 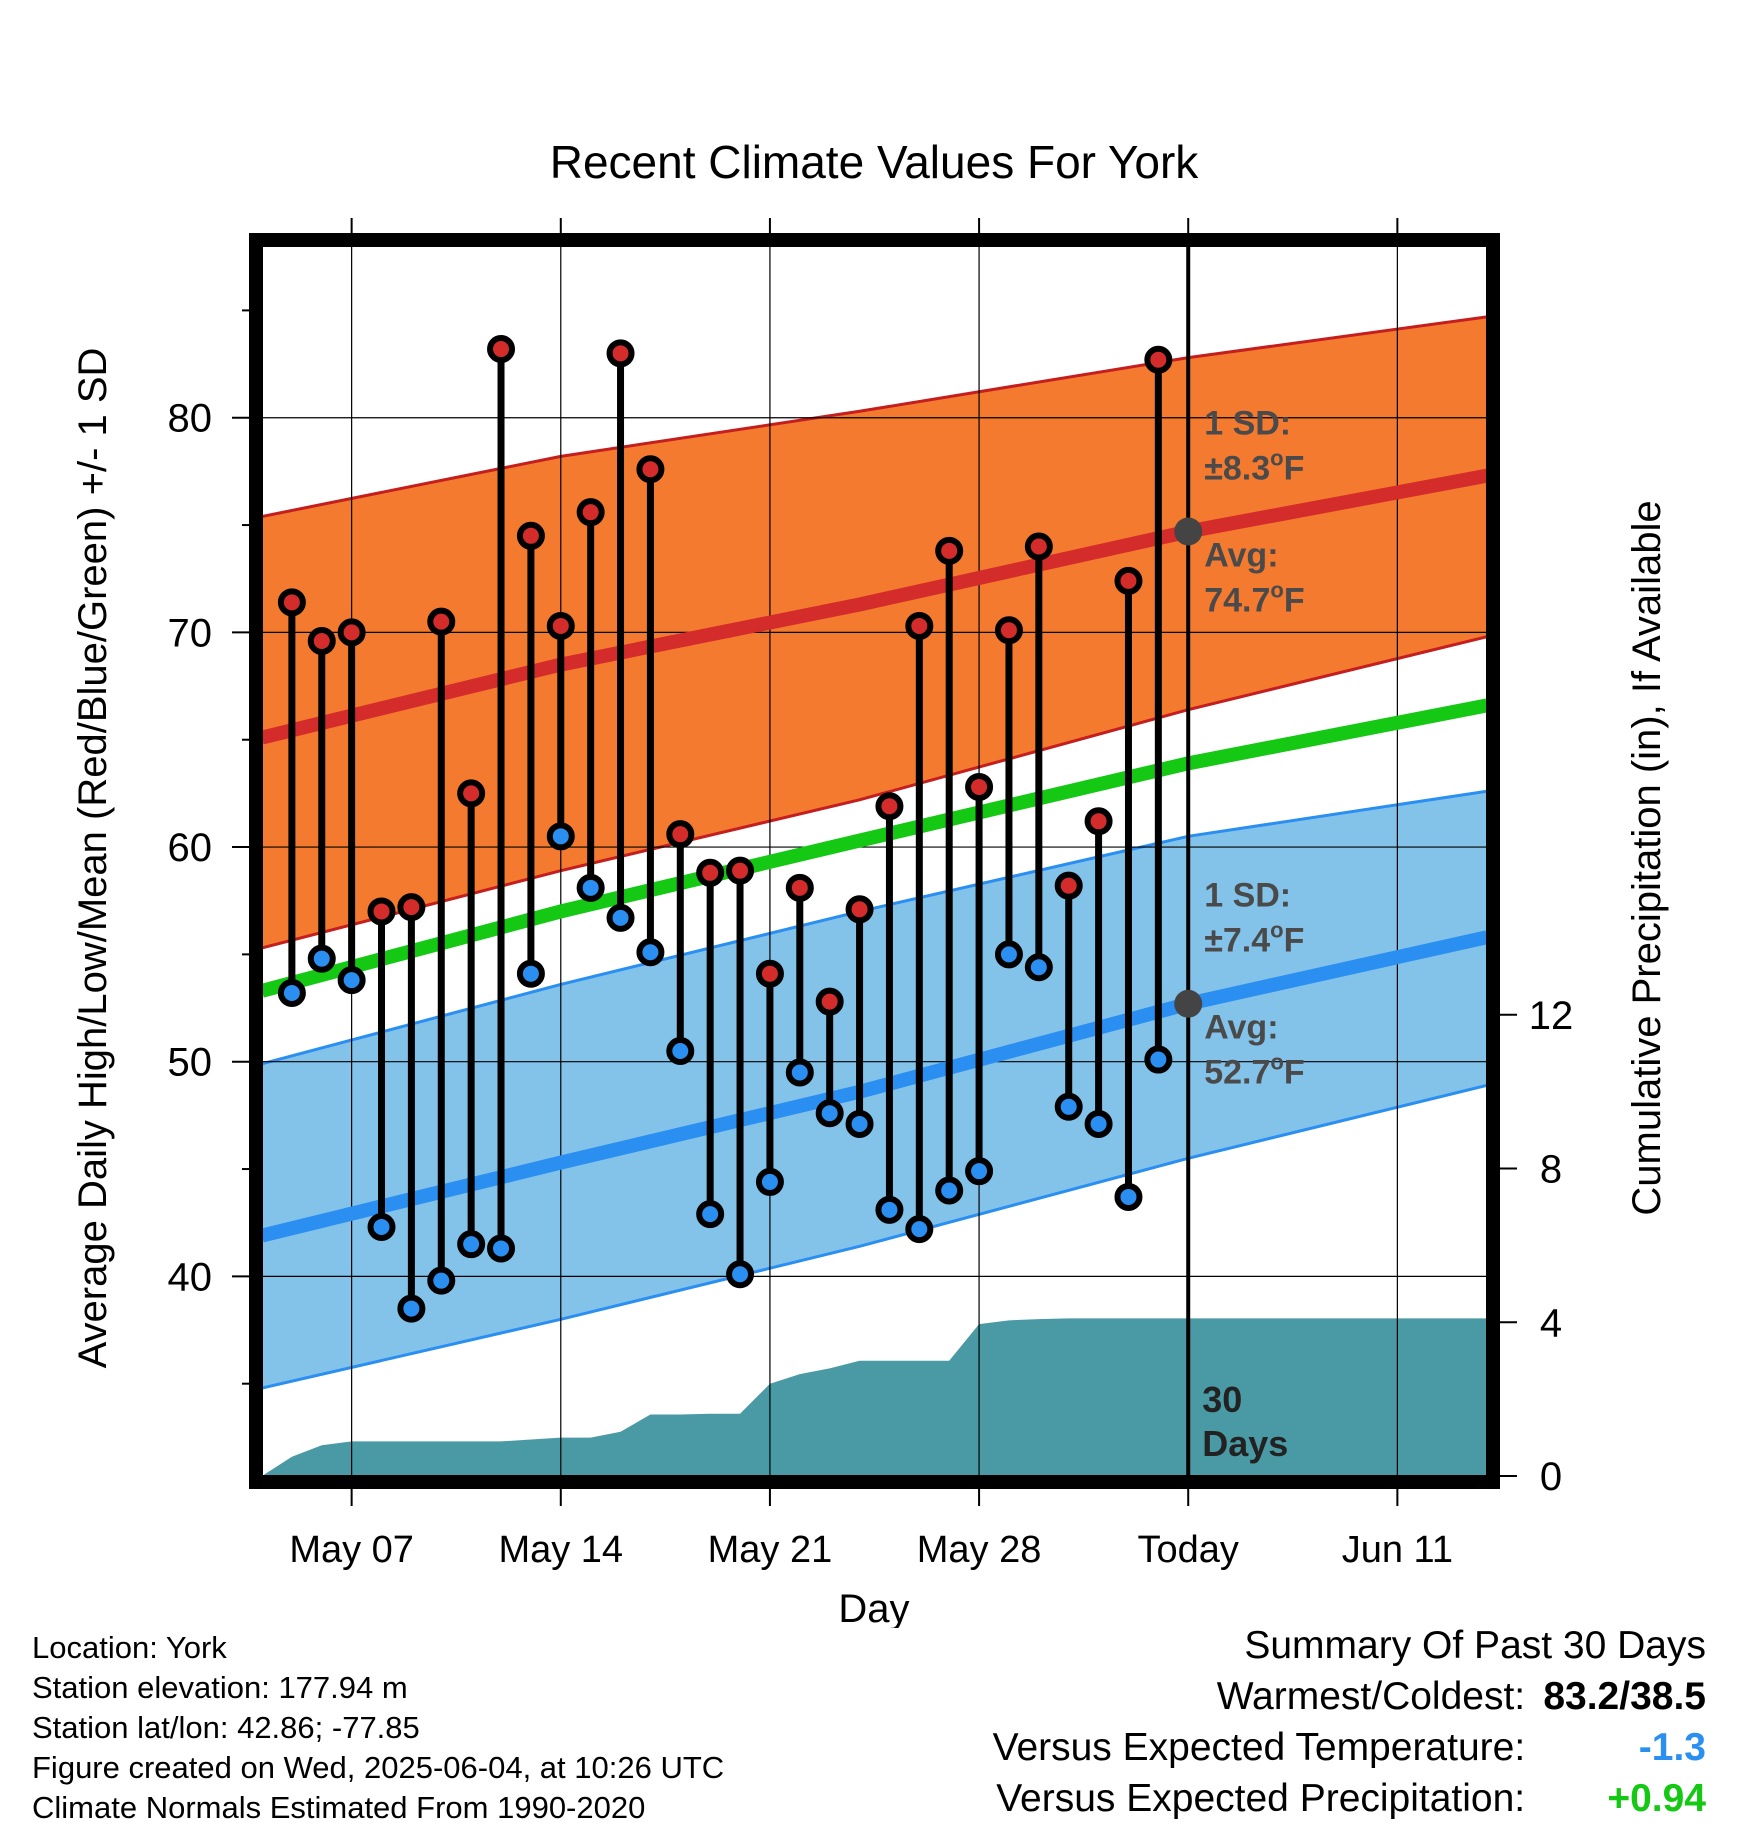 I want to click on precip-label: Versus Expected Precipitation:, so click(x=1261, y=1798).